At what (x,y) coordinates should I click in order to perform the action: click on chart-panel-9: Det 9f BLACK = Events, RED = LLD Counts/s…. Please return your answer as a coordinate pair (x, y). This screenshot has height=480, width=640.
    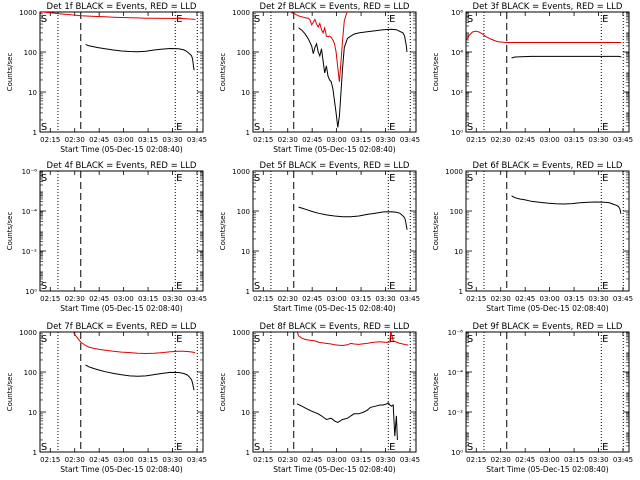
    Looking at the image, I should click on (532, 398).